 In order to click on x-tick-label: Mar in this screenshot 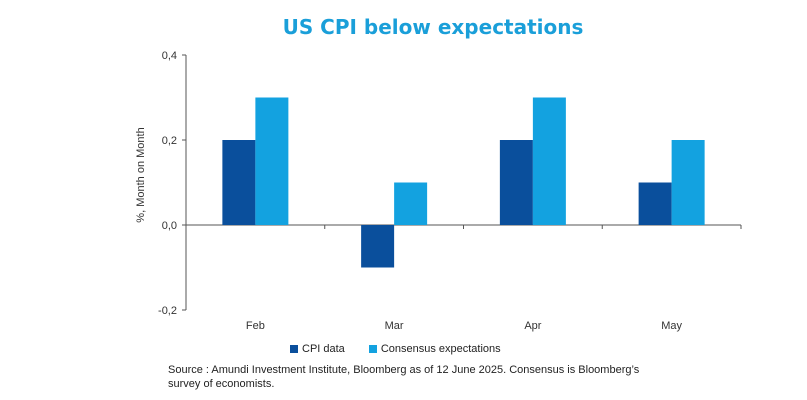, I will do `click(394, 326)`.